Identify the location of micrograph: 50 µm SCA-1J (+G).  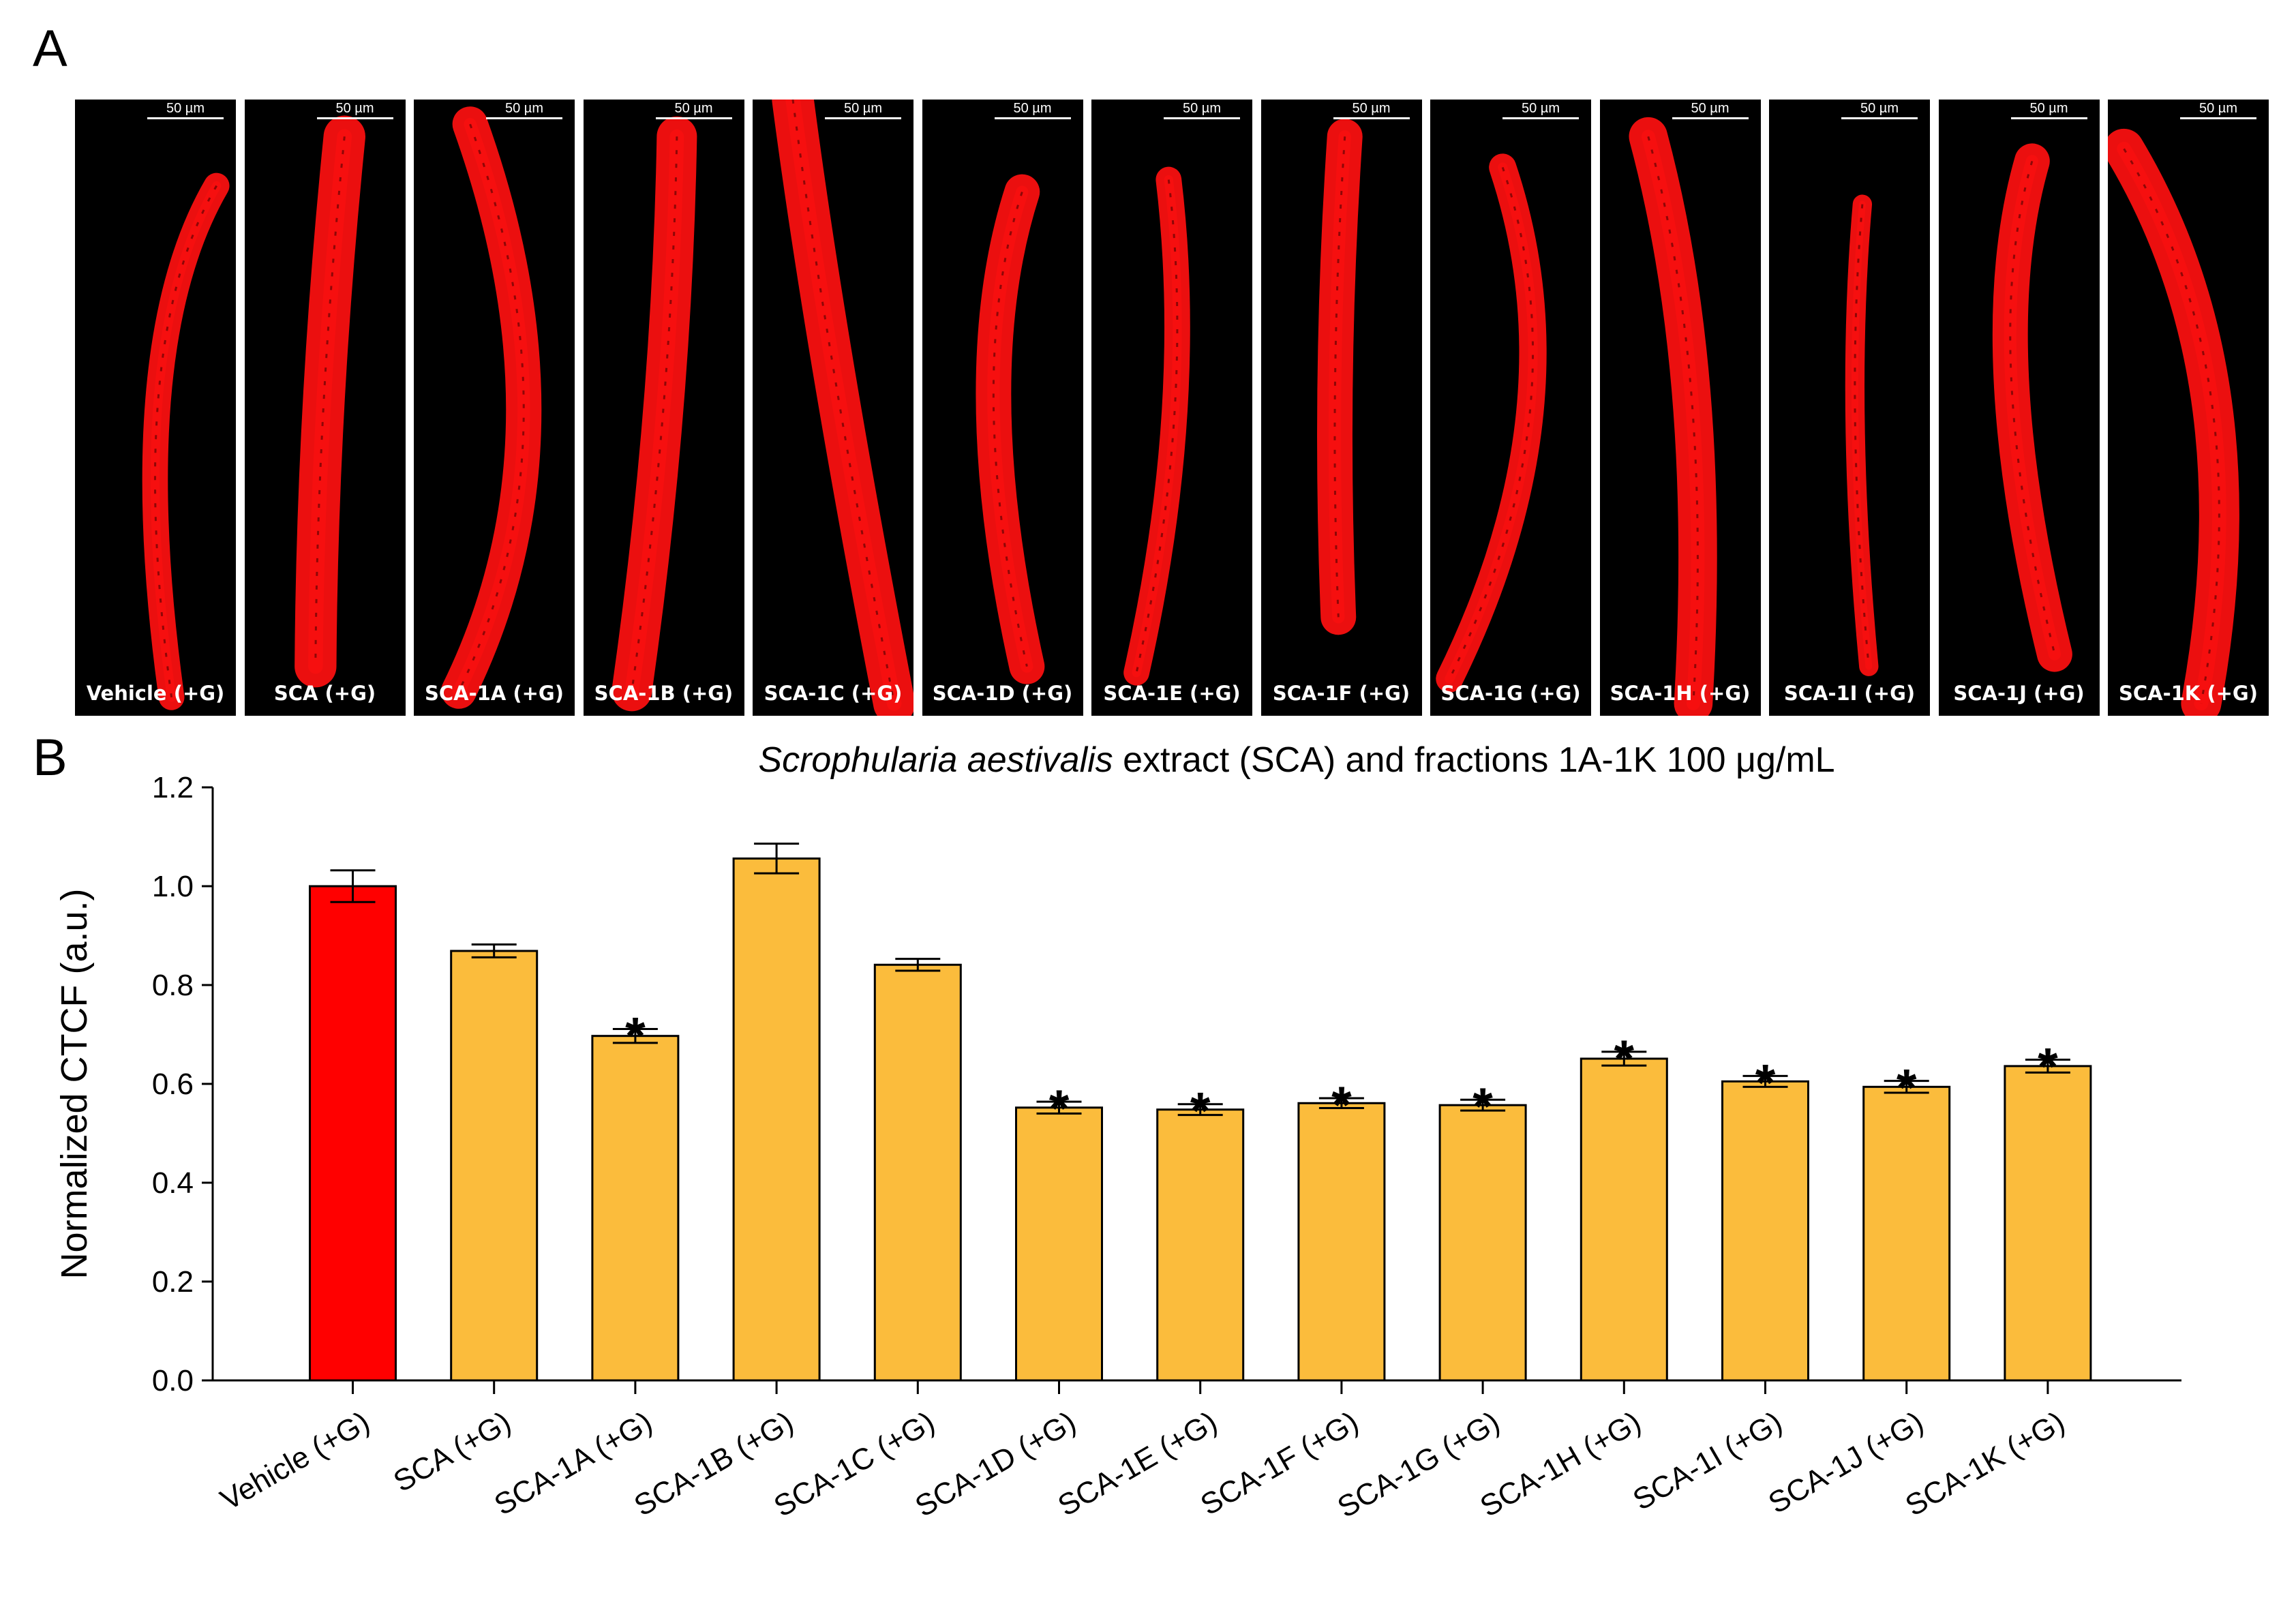
(2019, 408).